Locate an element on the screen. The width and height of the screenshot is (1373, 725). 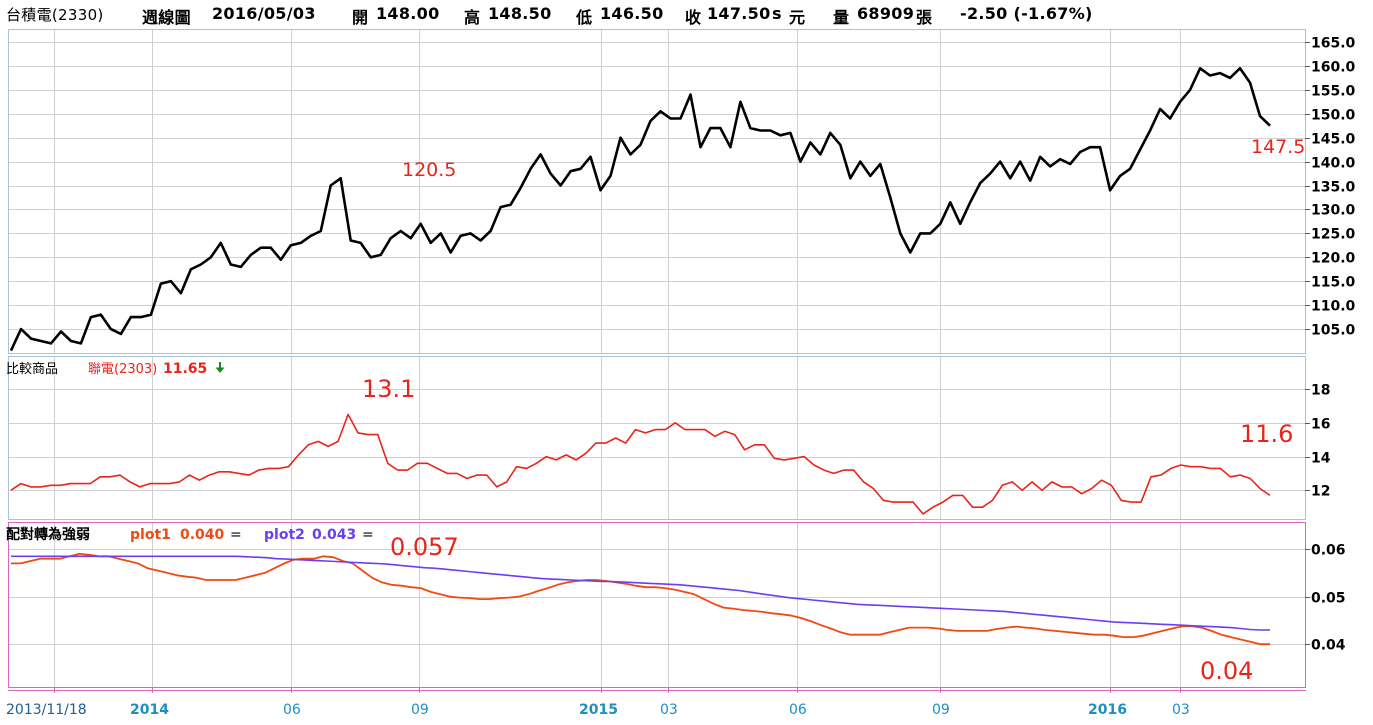
x-tick-label: 2013/11/18 is located at coordinates (46, 710).